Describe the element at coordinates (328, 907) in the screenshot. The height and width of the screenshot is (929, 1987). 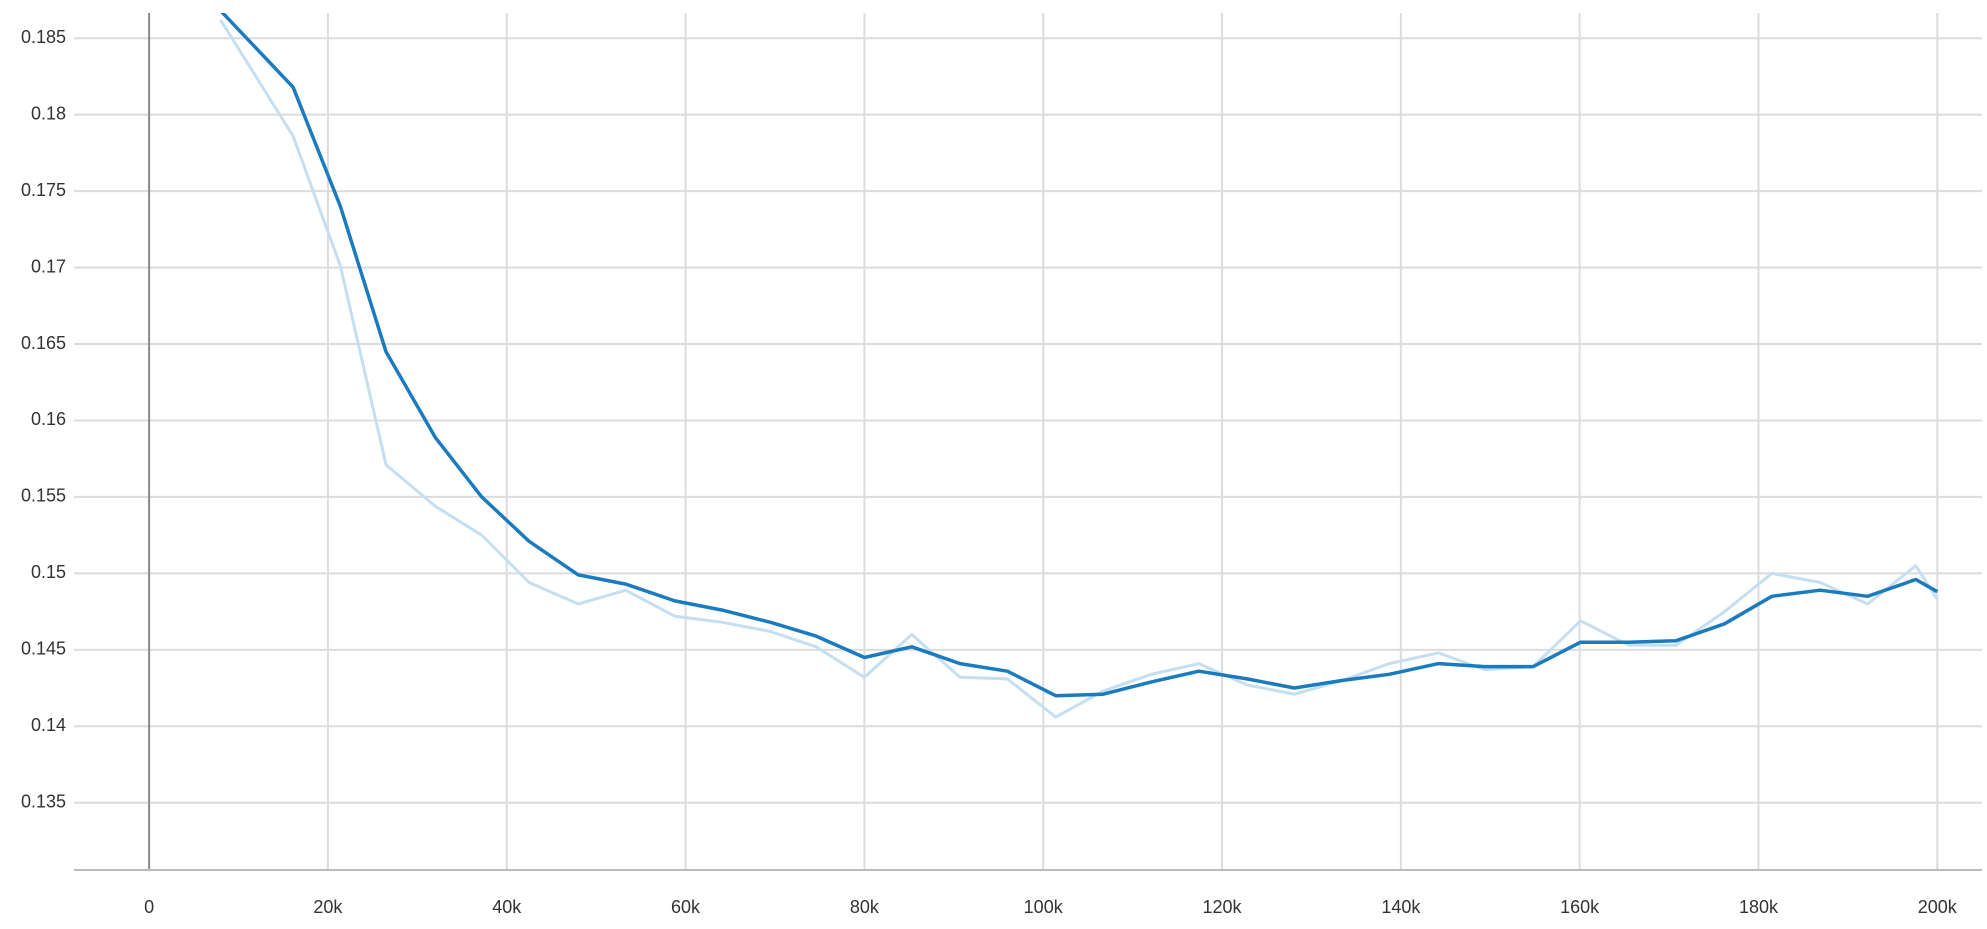
I see `x-tick-label: 20k` at that location.